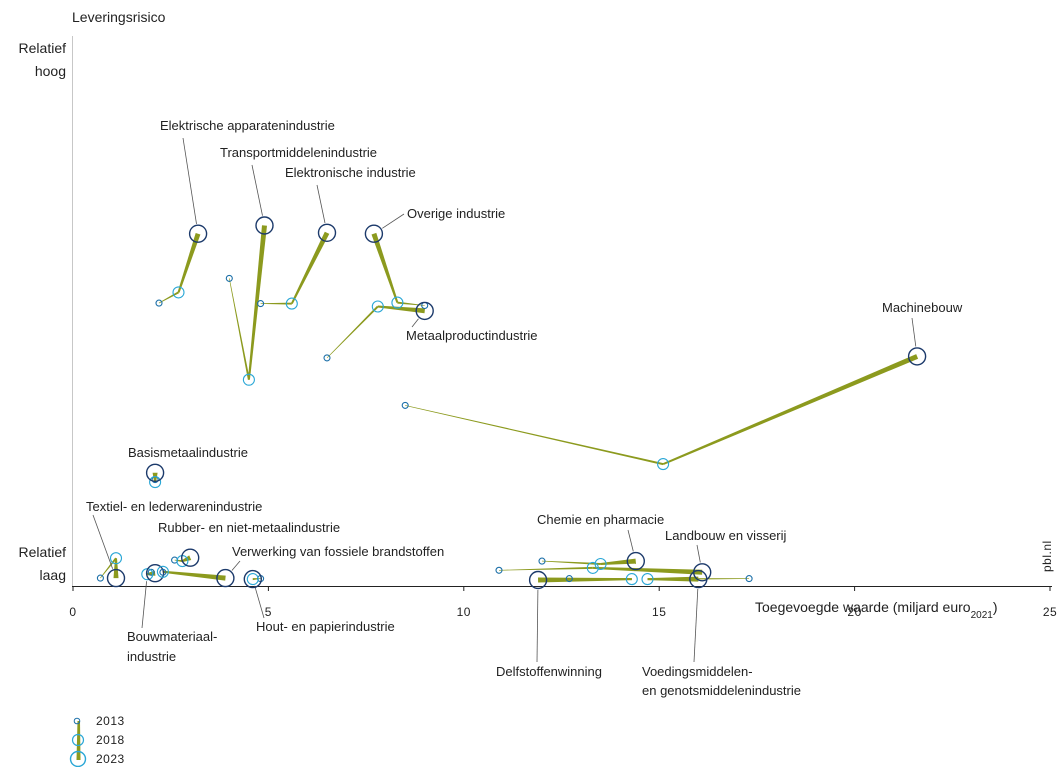 Image resolution: width=1063 pixels, height=767 pixels. I want to click on x-tick-label-15: 15, so click(659, 612).